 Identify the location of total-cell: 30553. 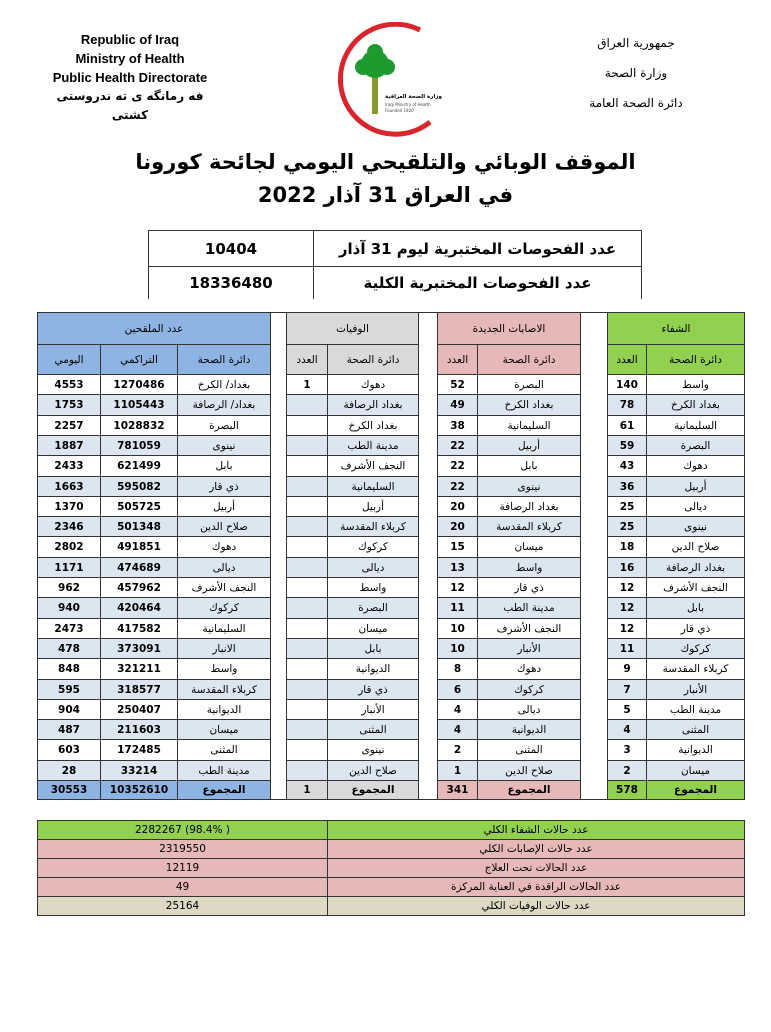
(69, 790).